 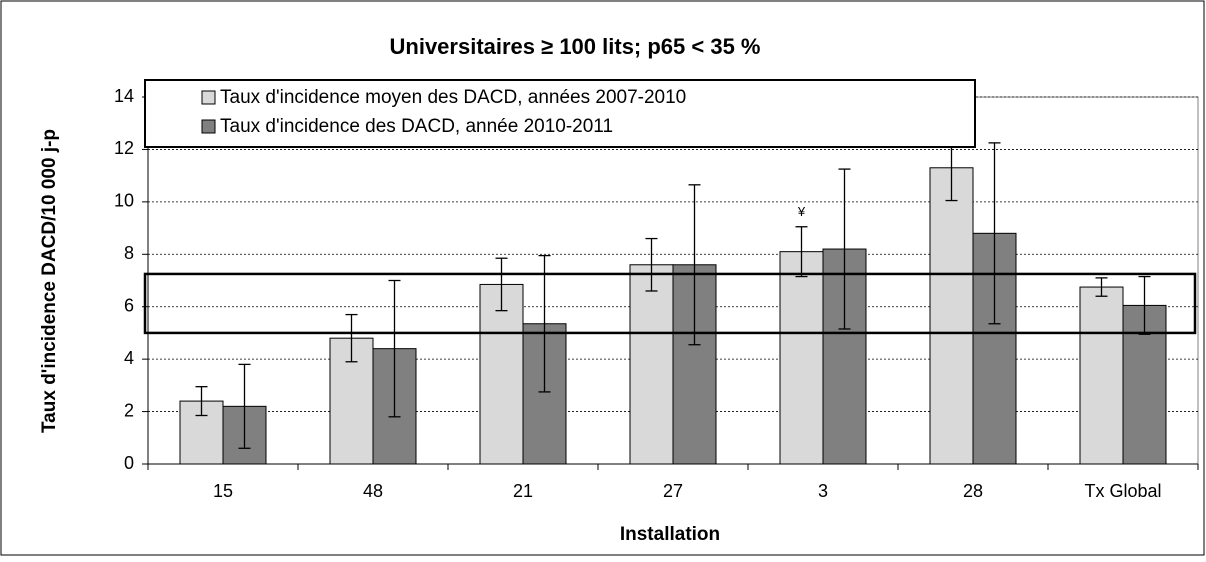 What do you see at coordinates (1122, 491) in the screenshot?
I see `x-tick-label: Tx Global` at bounding box center [1122, 491].